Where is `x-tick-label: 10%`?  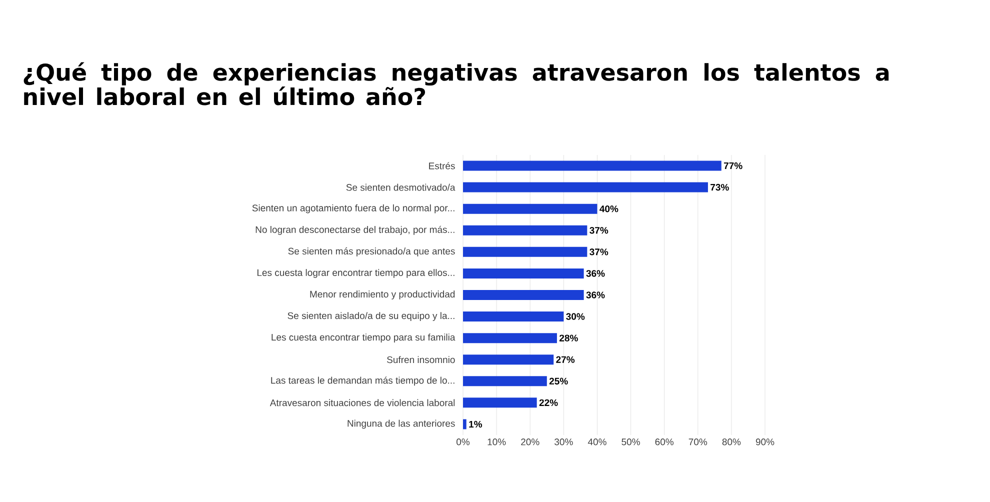 x-tick-label: 10% is located at coordinates (497, 442).